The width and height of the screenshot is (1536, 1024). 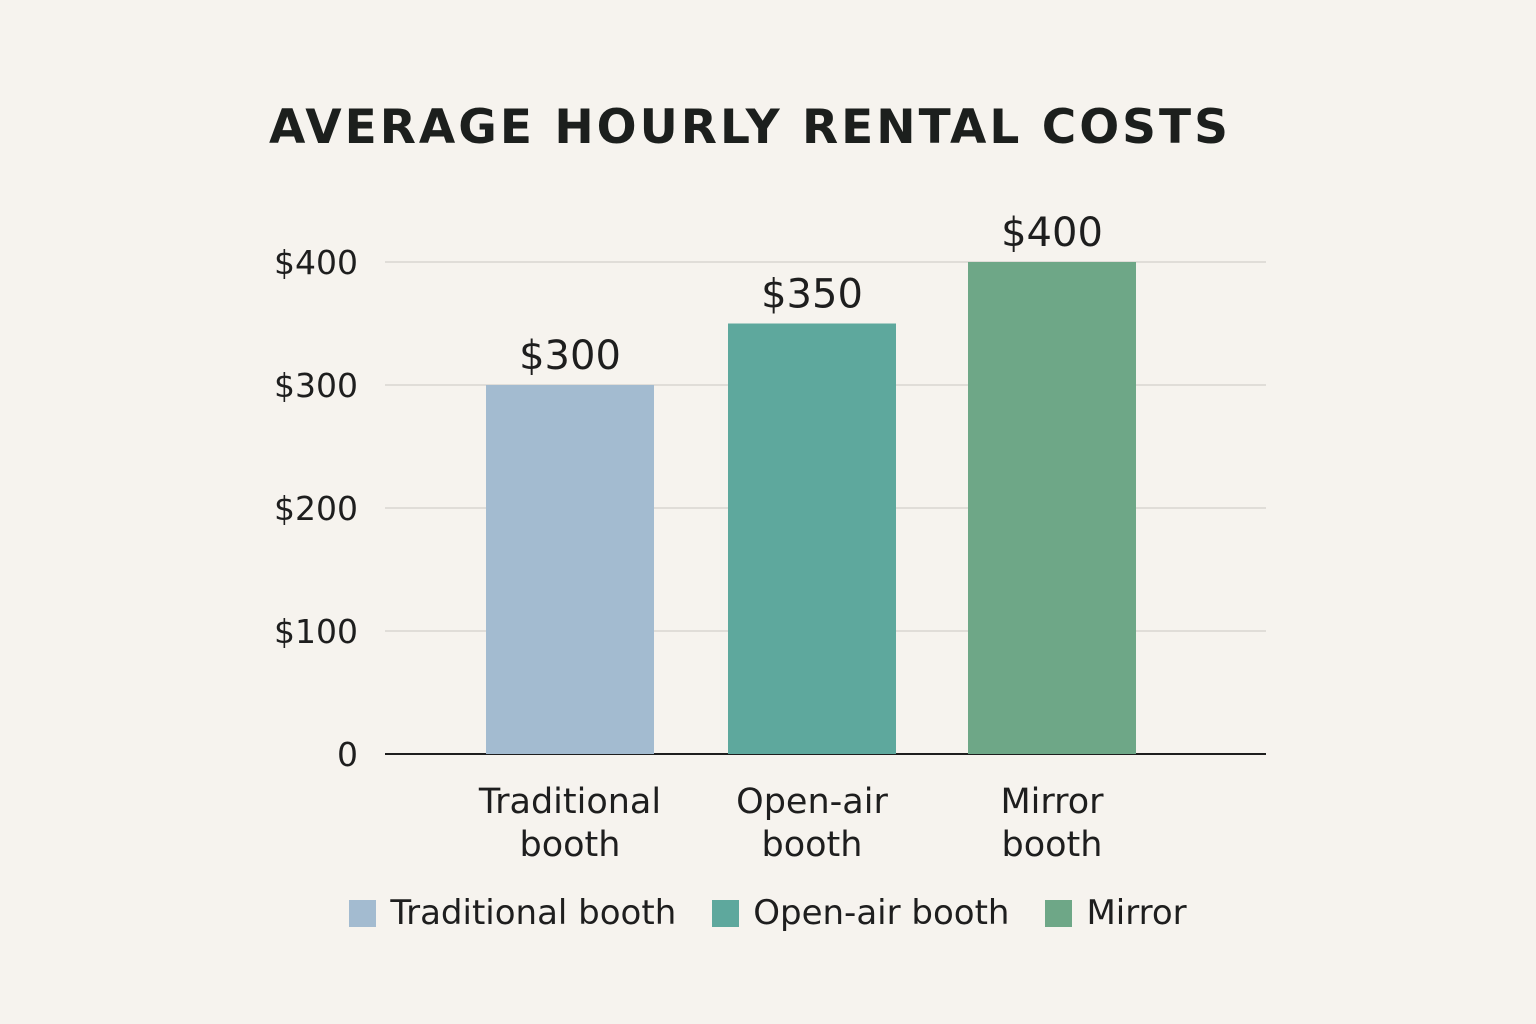 What do you see at coordinates (316, 508) in the screenshot?
I see `y-tick-label: $200` at bounding box center [316, 508].